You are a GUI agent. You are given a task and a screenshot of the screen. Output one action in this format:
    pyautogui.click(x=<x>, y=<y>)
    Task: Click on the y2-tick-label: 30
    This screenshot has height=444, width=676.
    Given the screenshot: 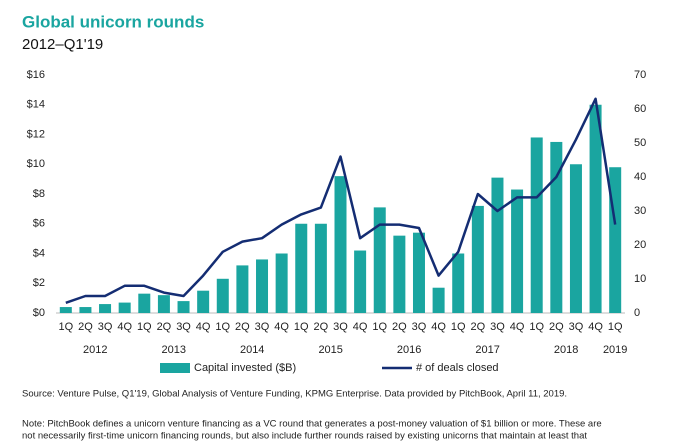 What is the action you would take?
    pyautogui.click(x=640, y=211)
    